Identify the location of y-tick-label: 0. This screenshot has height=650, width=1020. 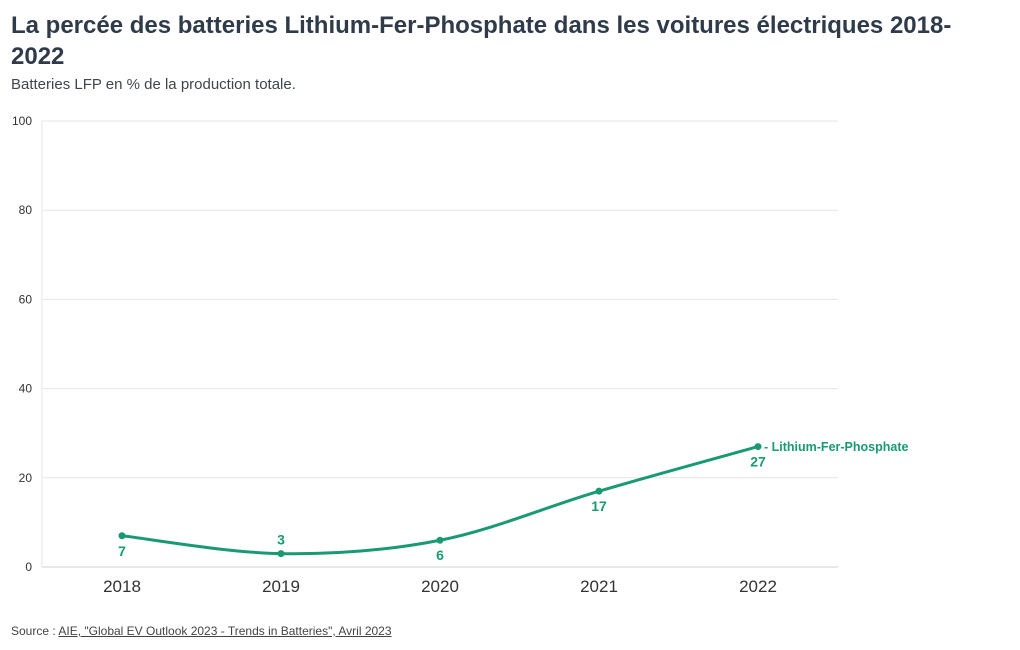
(28, 567).